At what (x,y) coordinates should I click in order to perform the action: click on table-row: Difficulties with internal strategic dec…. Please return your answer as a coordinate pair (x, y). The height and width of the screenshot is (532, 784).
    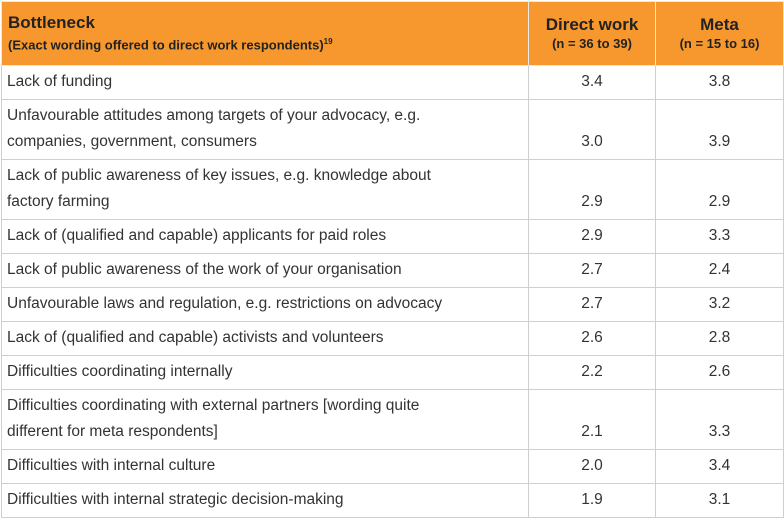
    Looking at the image, I should click on (392, 500).